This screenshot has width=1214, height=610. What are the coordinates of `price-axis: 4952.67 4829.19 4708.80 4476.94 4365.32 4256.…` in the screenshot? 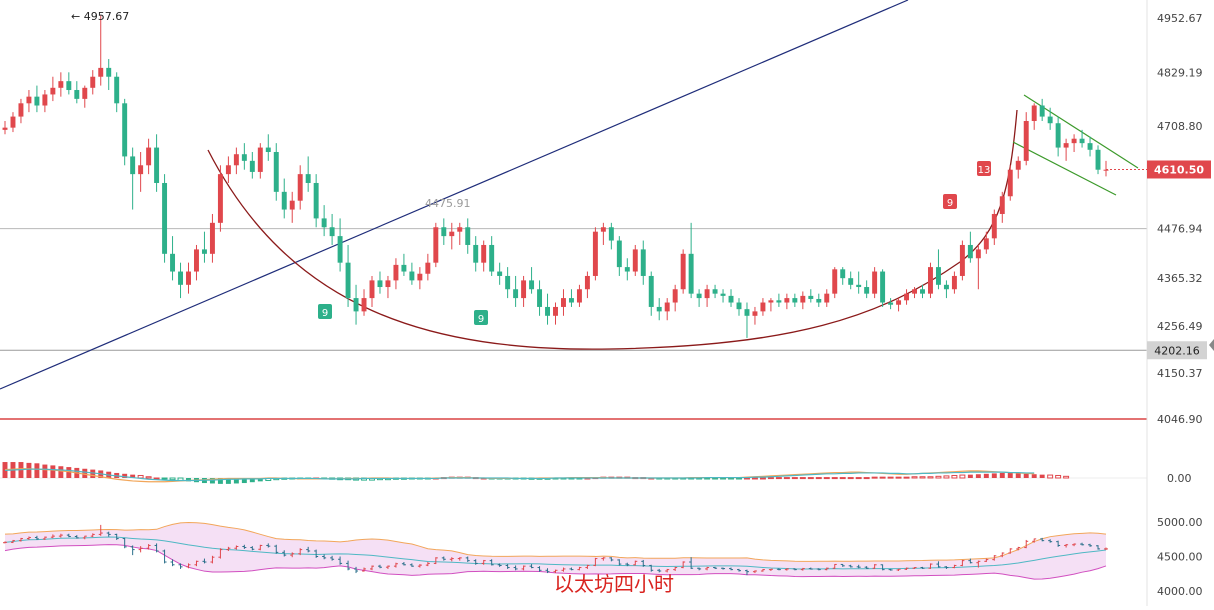 It's located at (1174, 303).